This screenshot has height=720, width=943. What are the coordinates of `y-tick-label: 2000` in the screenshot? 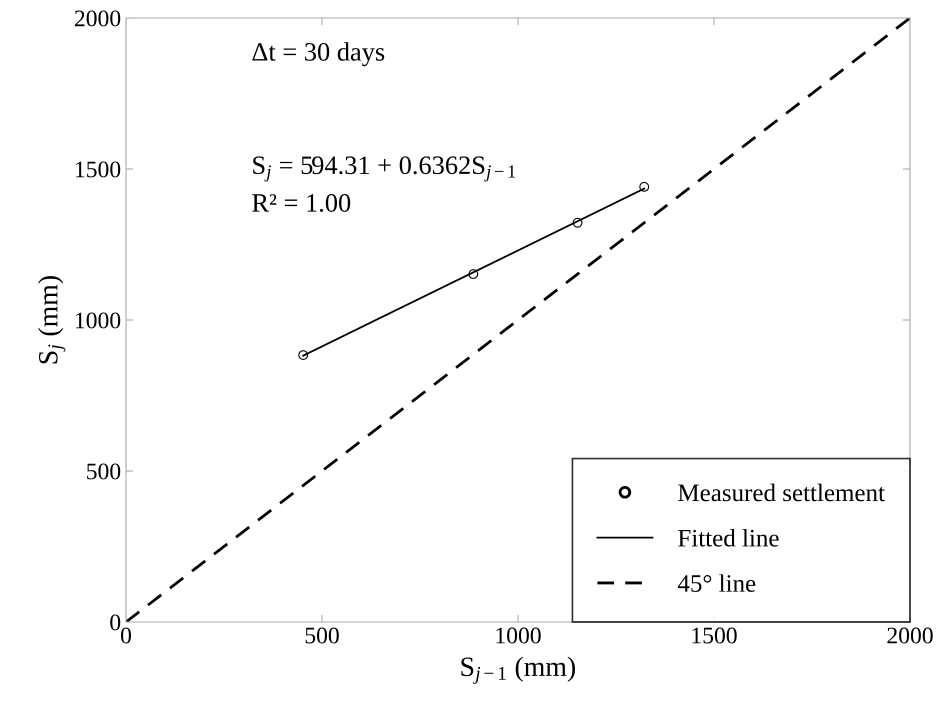 It's located at (97, 18).